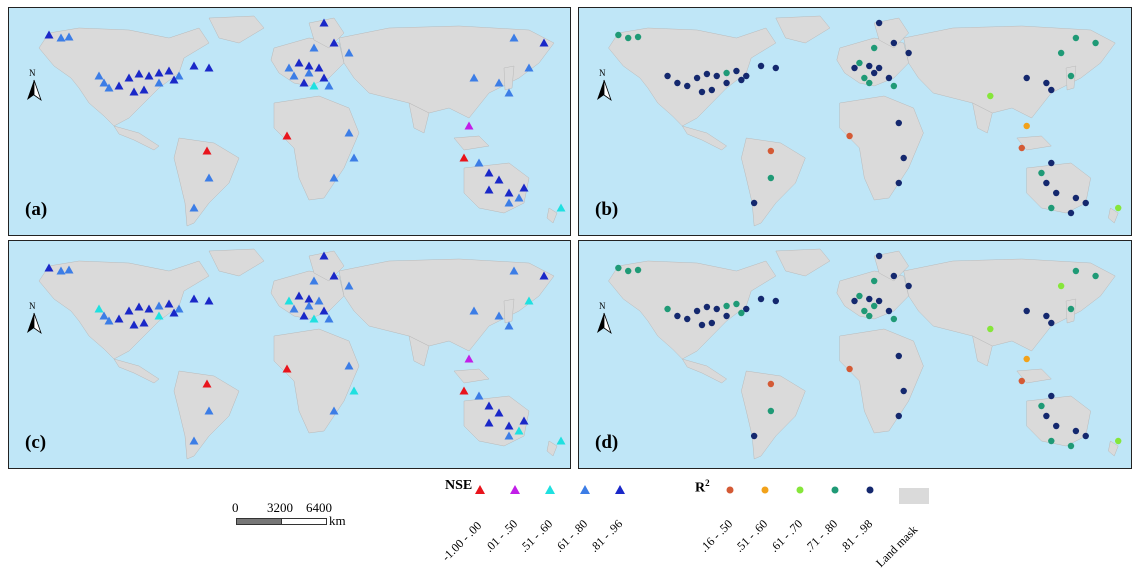 The image size is (1136, 571). What do you see at coordinates (337, 520) in the screenshot?
I see `scale-unit: km` at bounding box center [337, 520].